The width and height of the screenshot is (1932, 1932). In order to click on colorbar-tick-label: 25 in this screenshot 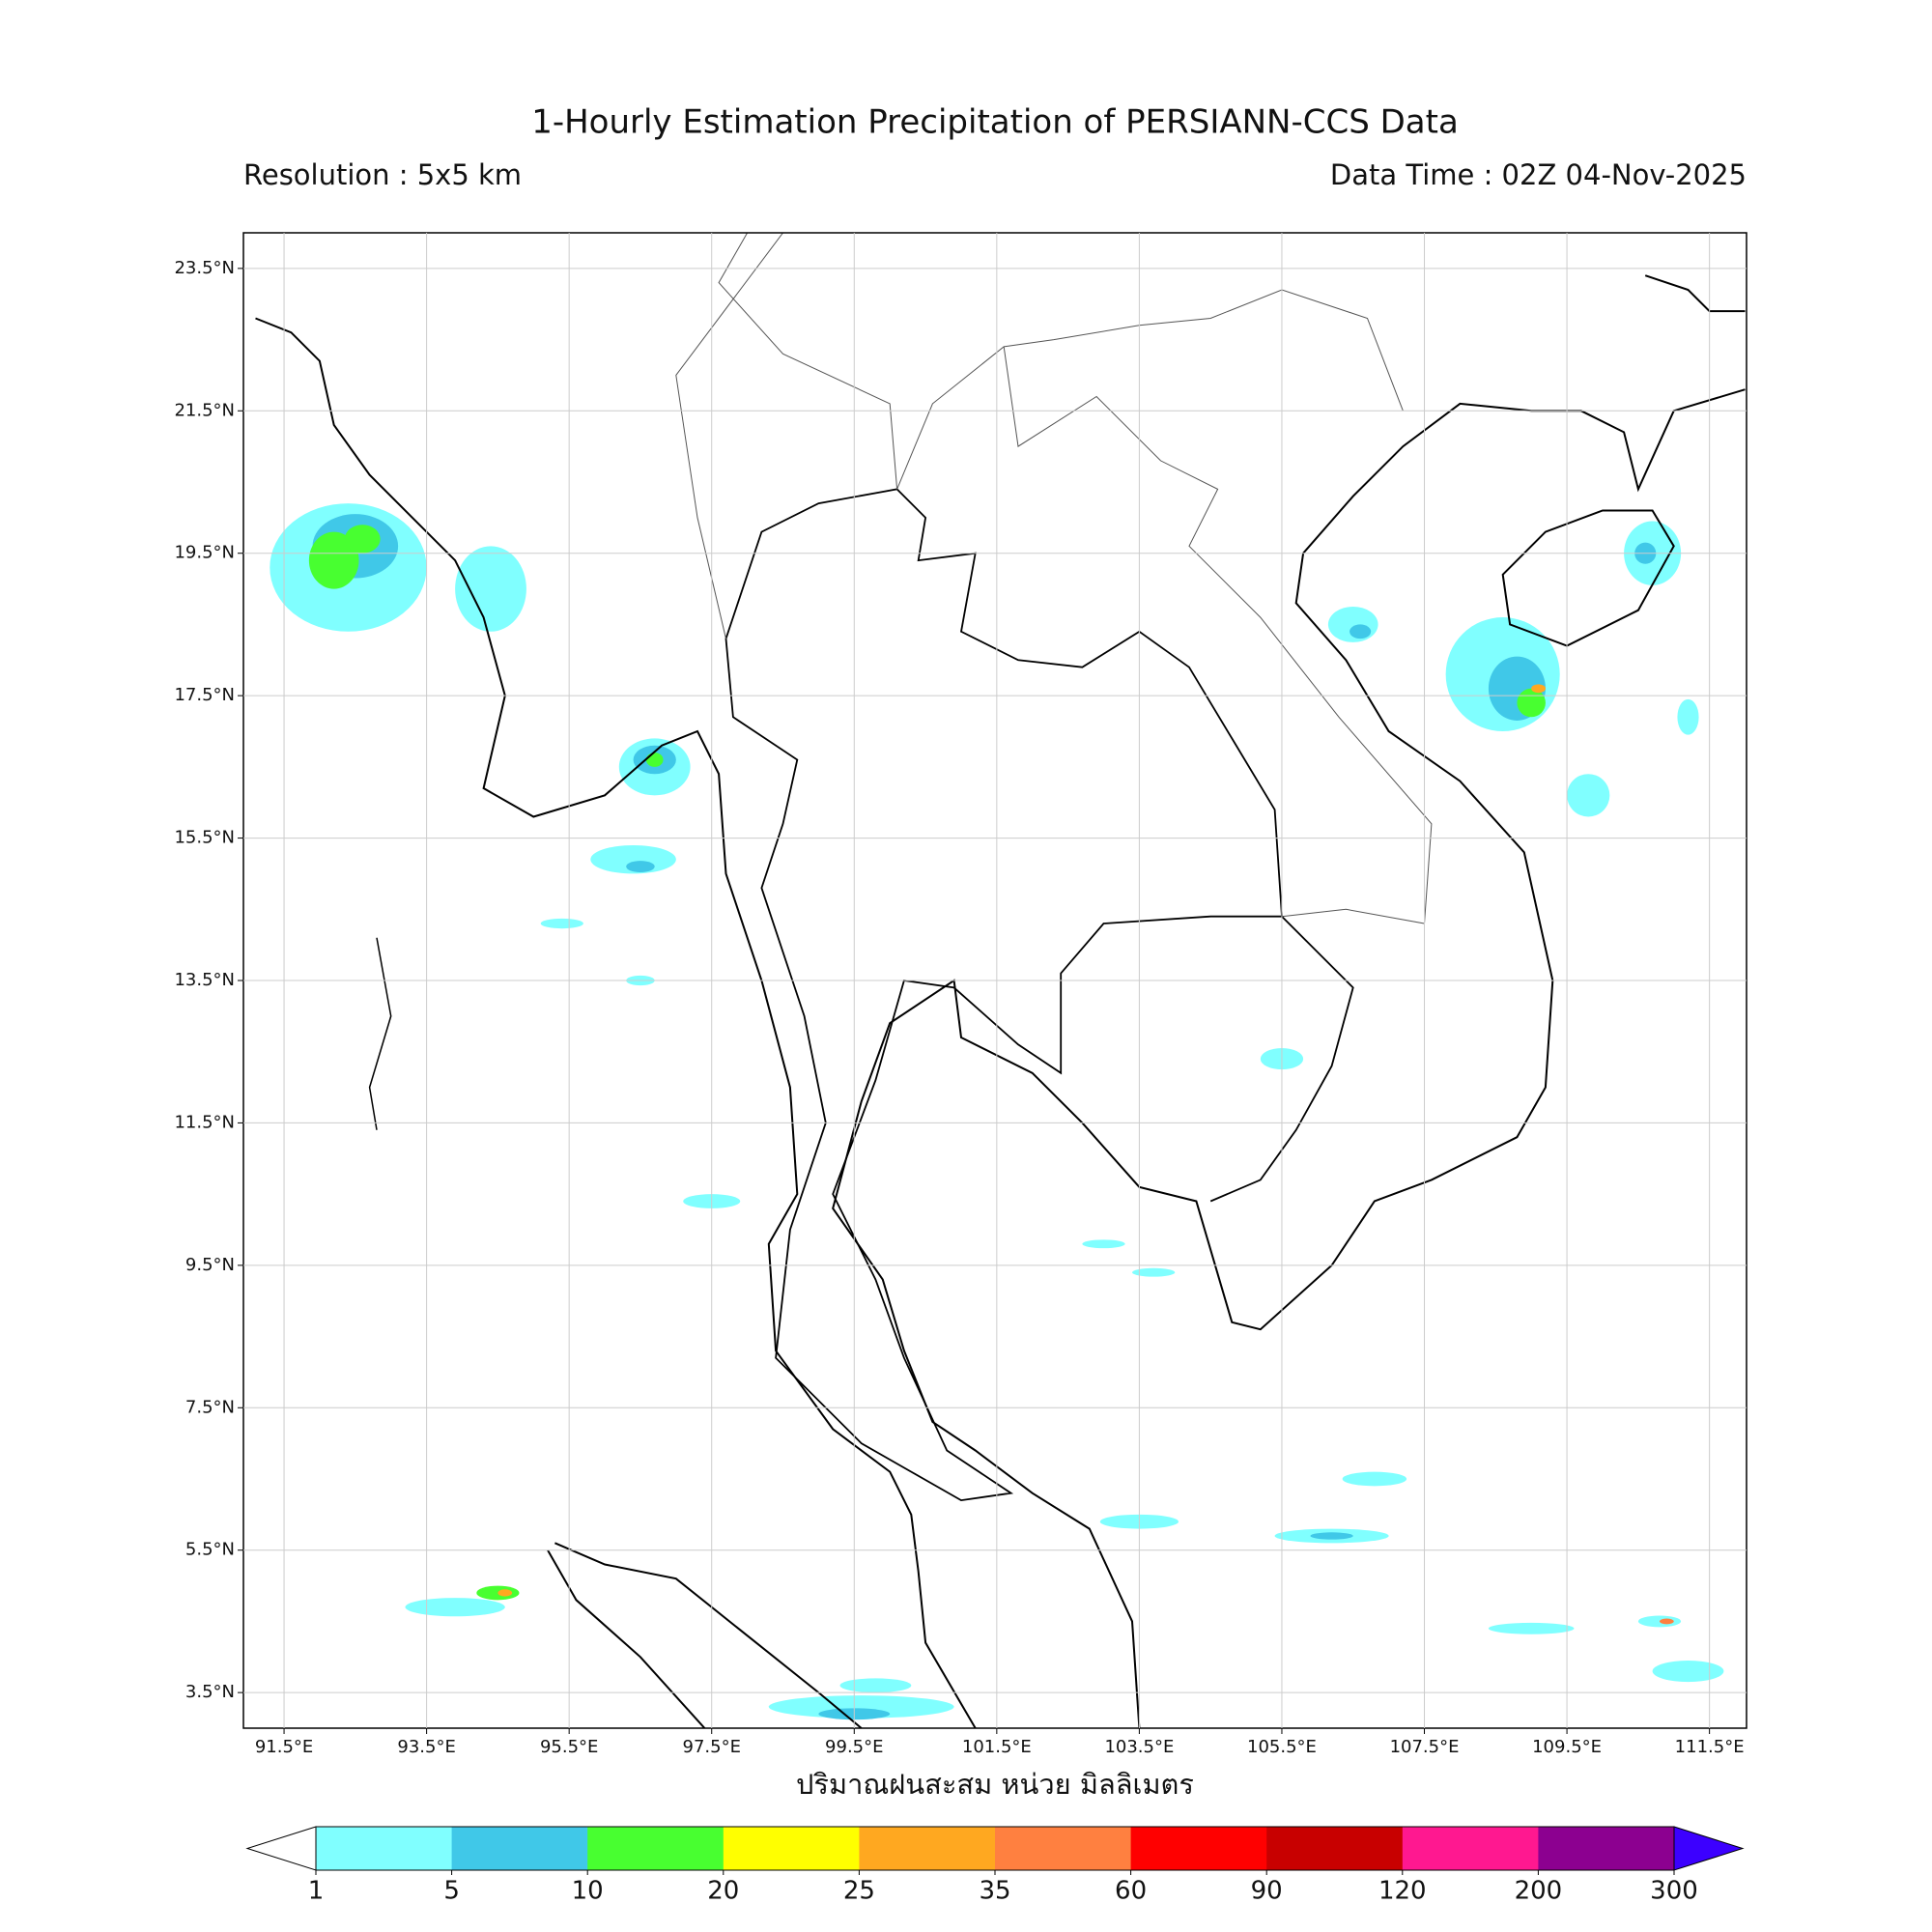, I will do `click(859, 1891)`.